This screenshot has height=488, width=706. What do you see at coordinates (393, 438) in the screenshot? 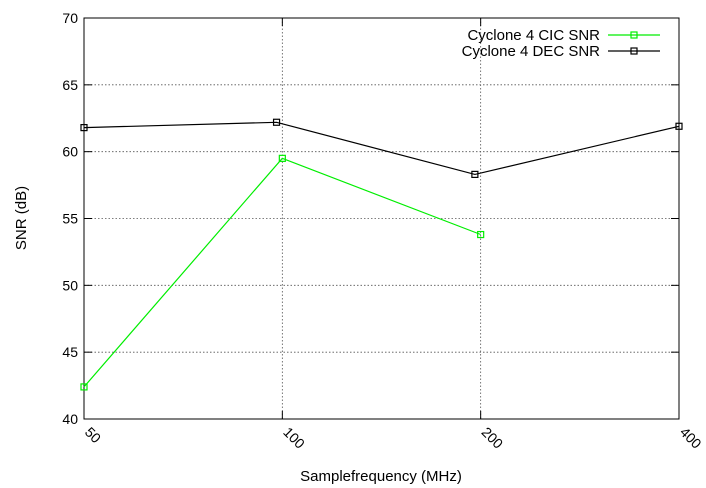
I see `x-axis-tick-labels: 50 100 200 400` at bounding box center [393, 438].